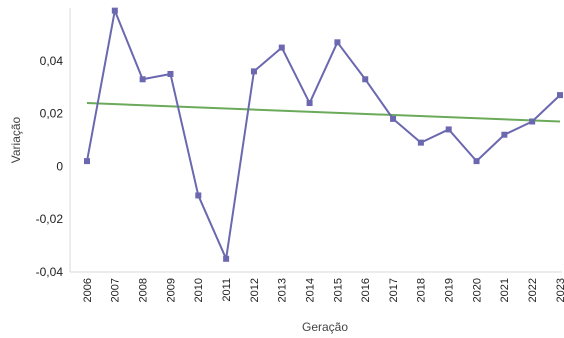  Describe the element at coordinates (50, 272) in the screenshot. I see `y-tick-label: -0,04` at that location.